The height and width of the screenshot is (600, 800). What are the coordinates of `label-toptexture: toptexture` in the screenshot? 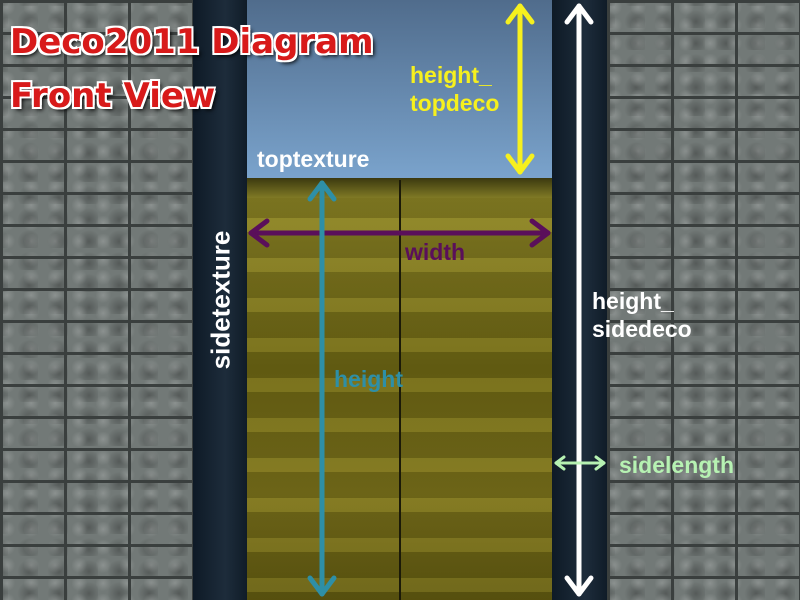 It's located at (313, 159).